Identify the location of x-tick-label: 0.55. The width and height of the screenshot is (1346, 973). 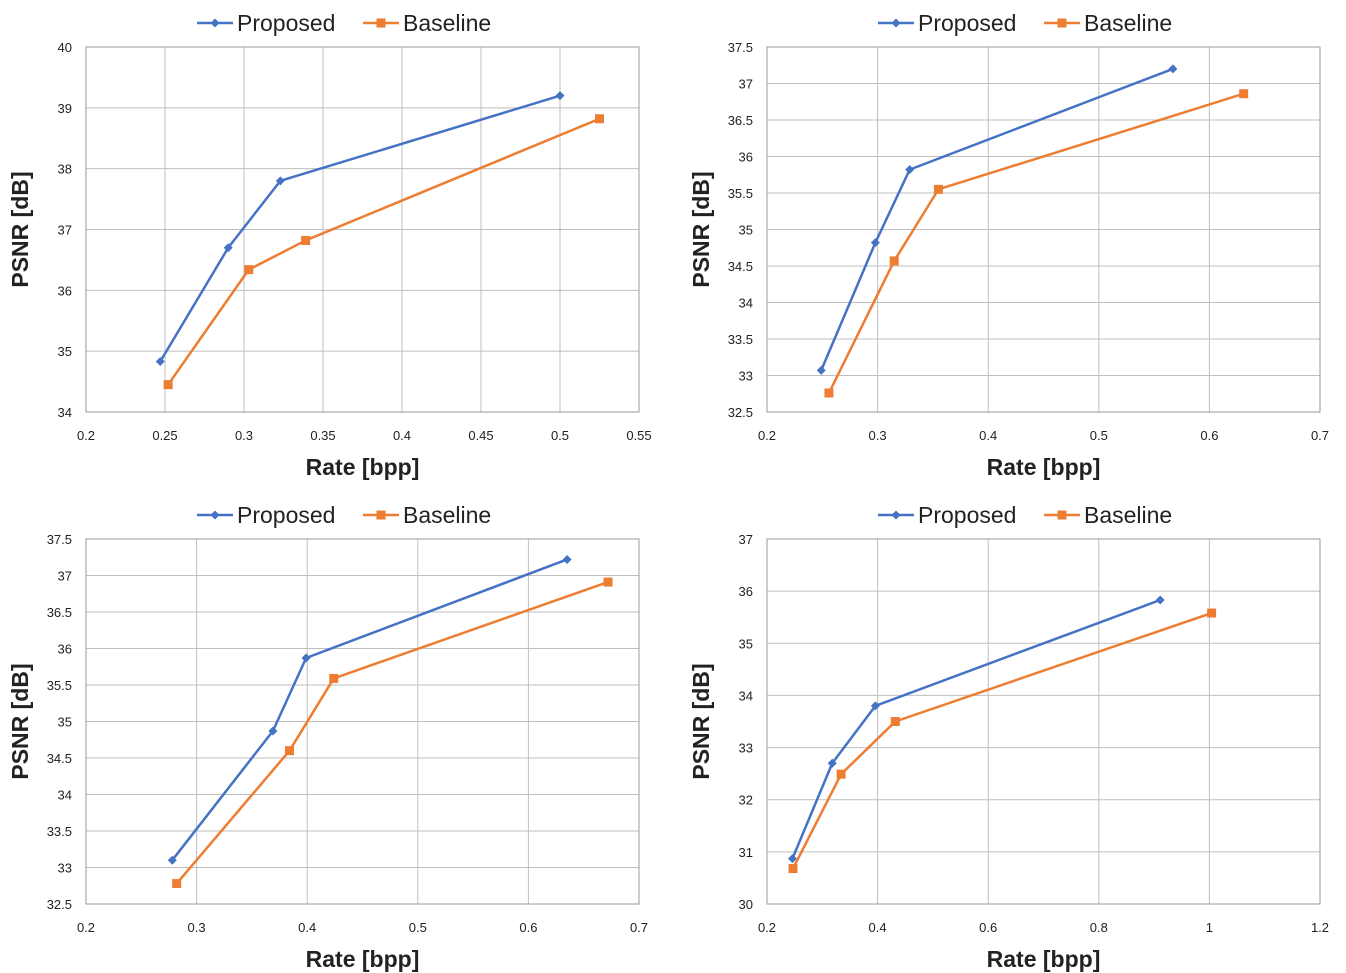
(638, 435).